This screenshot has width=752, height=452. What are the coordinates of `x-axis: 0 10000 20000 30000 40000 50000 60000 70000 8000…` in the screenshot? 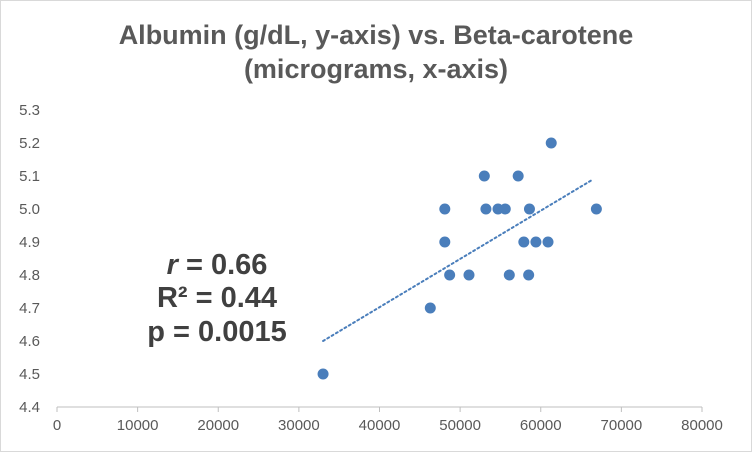 It's located at (388, 420).